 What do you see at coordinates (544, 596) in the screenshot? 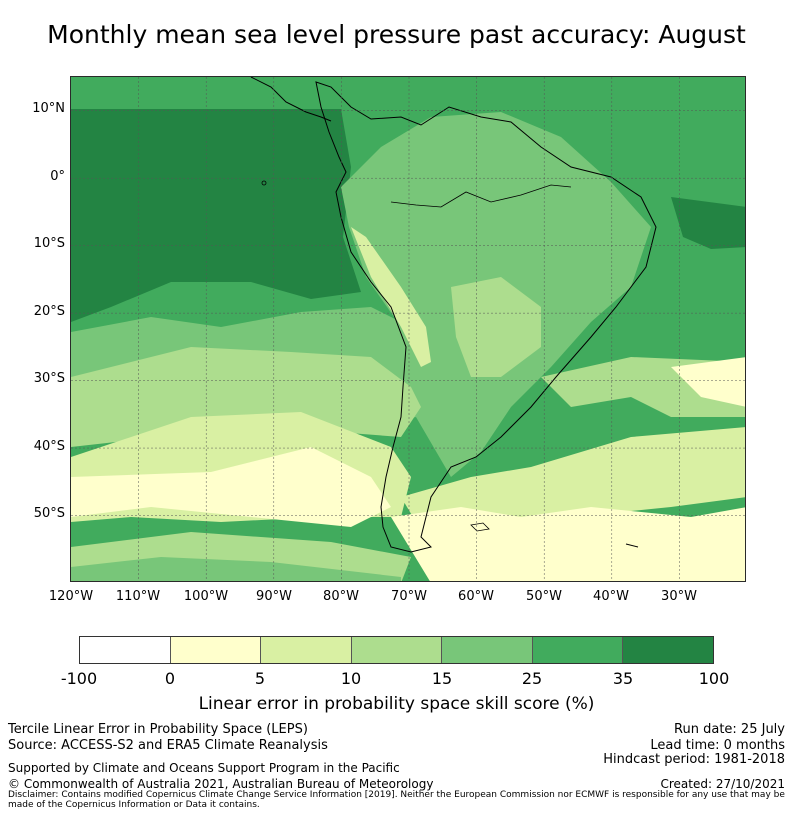
I see `lon-tick-50w: 50°W` at bounding box center [544, 596].